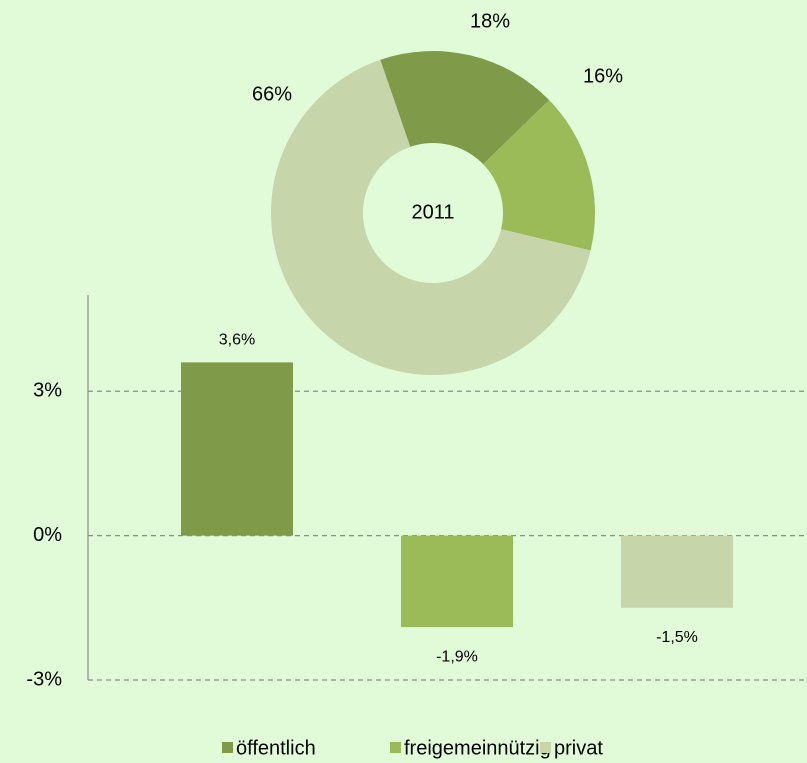 This screenshot has height=763, width=807. Describe the element at coordinates (44, 679) in the screenshot. I see `y-tick-label: -3%` at that location.